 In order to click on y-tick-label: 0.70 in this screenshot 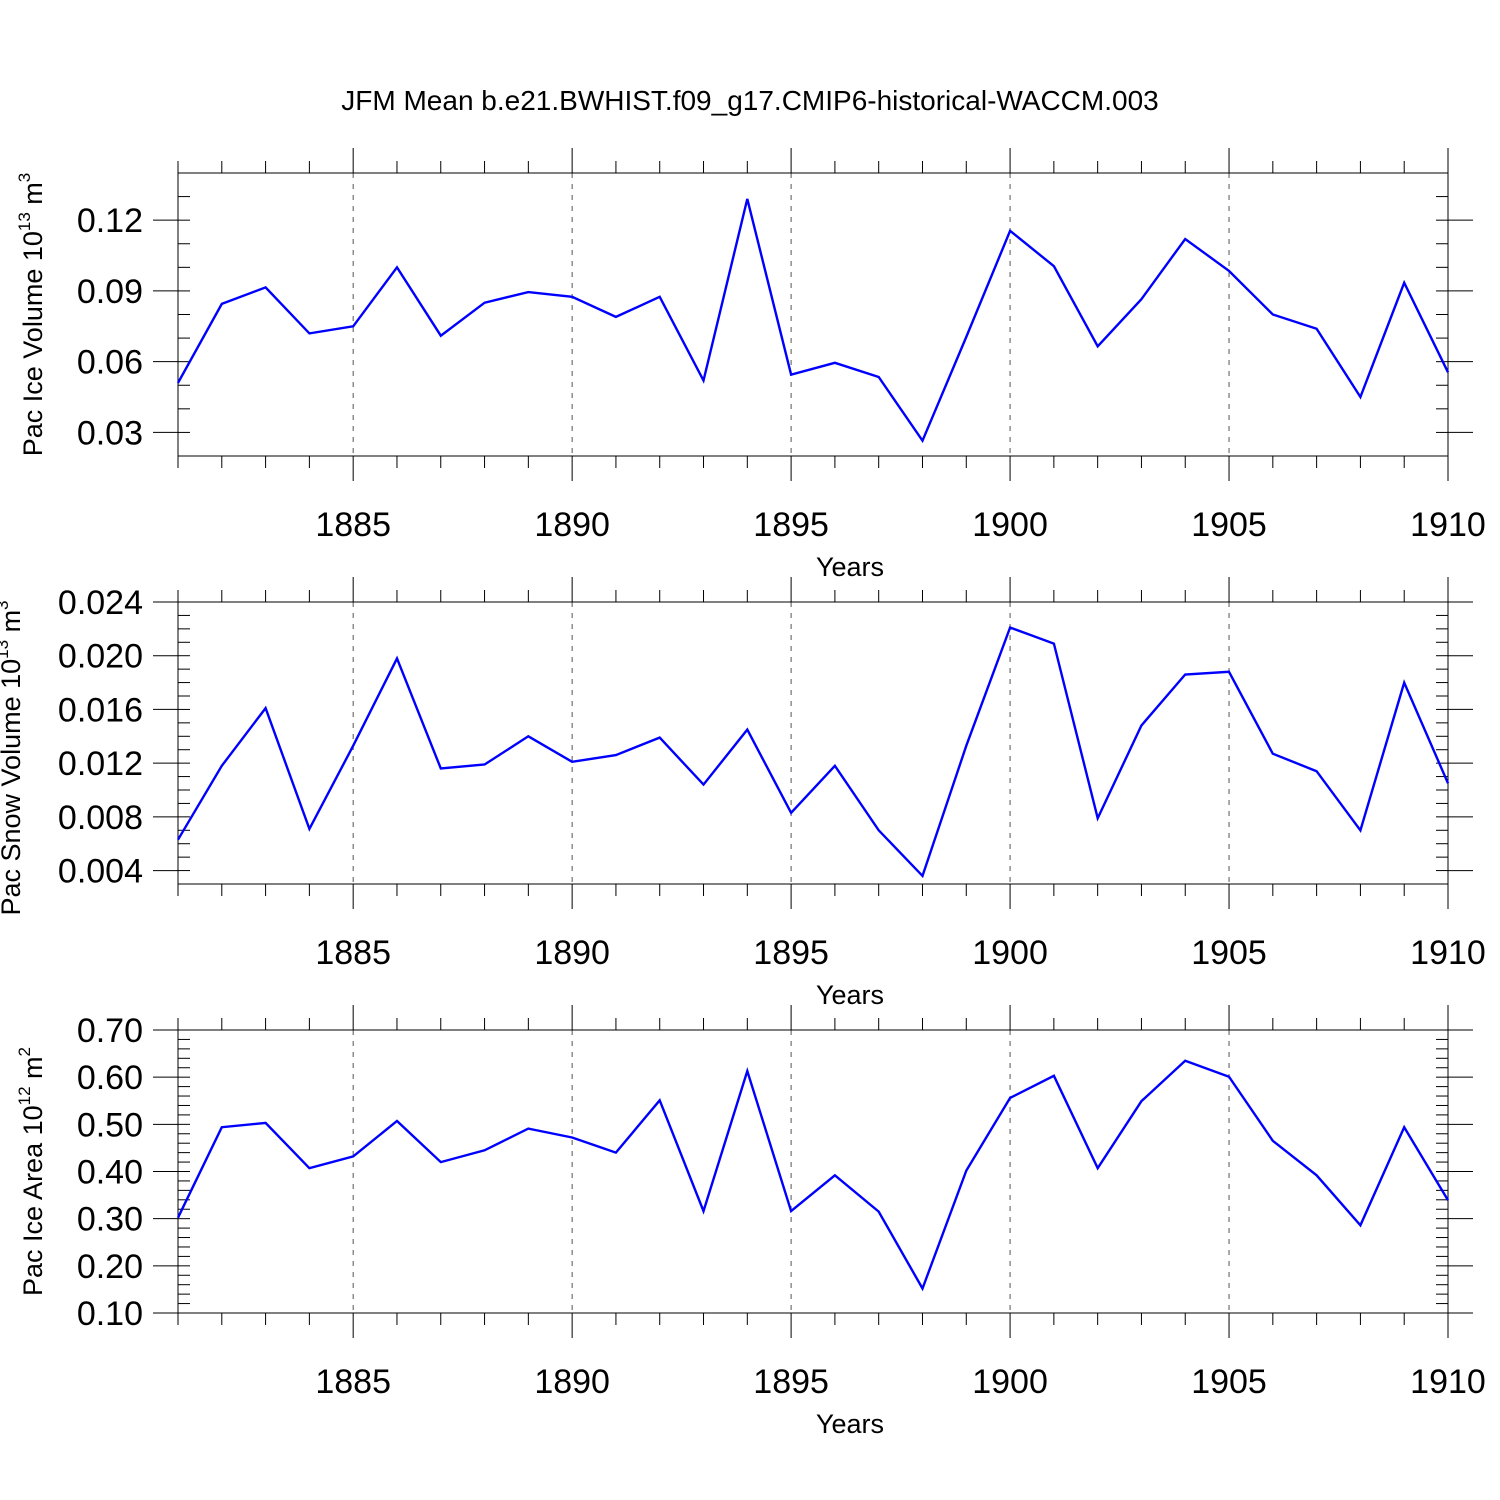, I will do `click(110, 1031)`.